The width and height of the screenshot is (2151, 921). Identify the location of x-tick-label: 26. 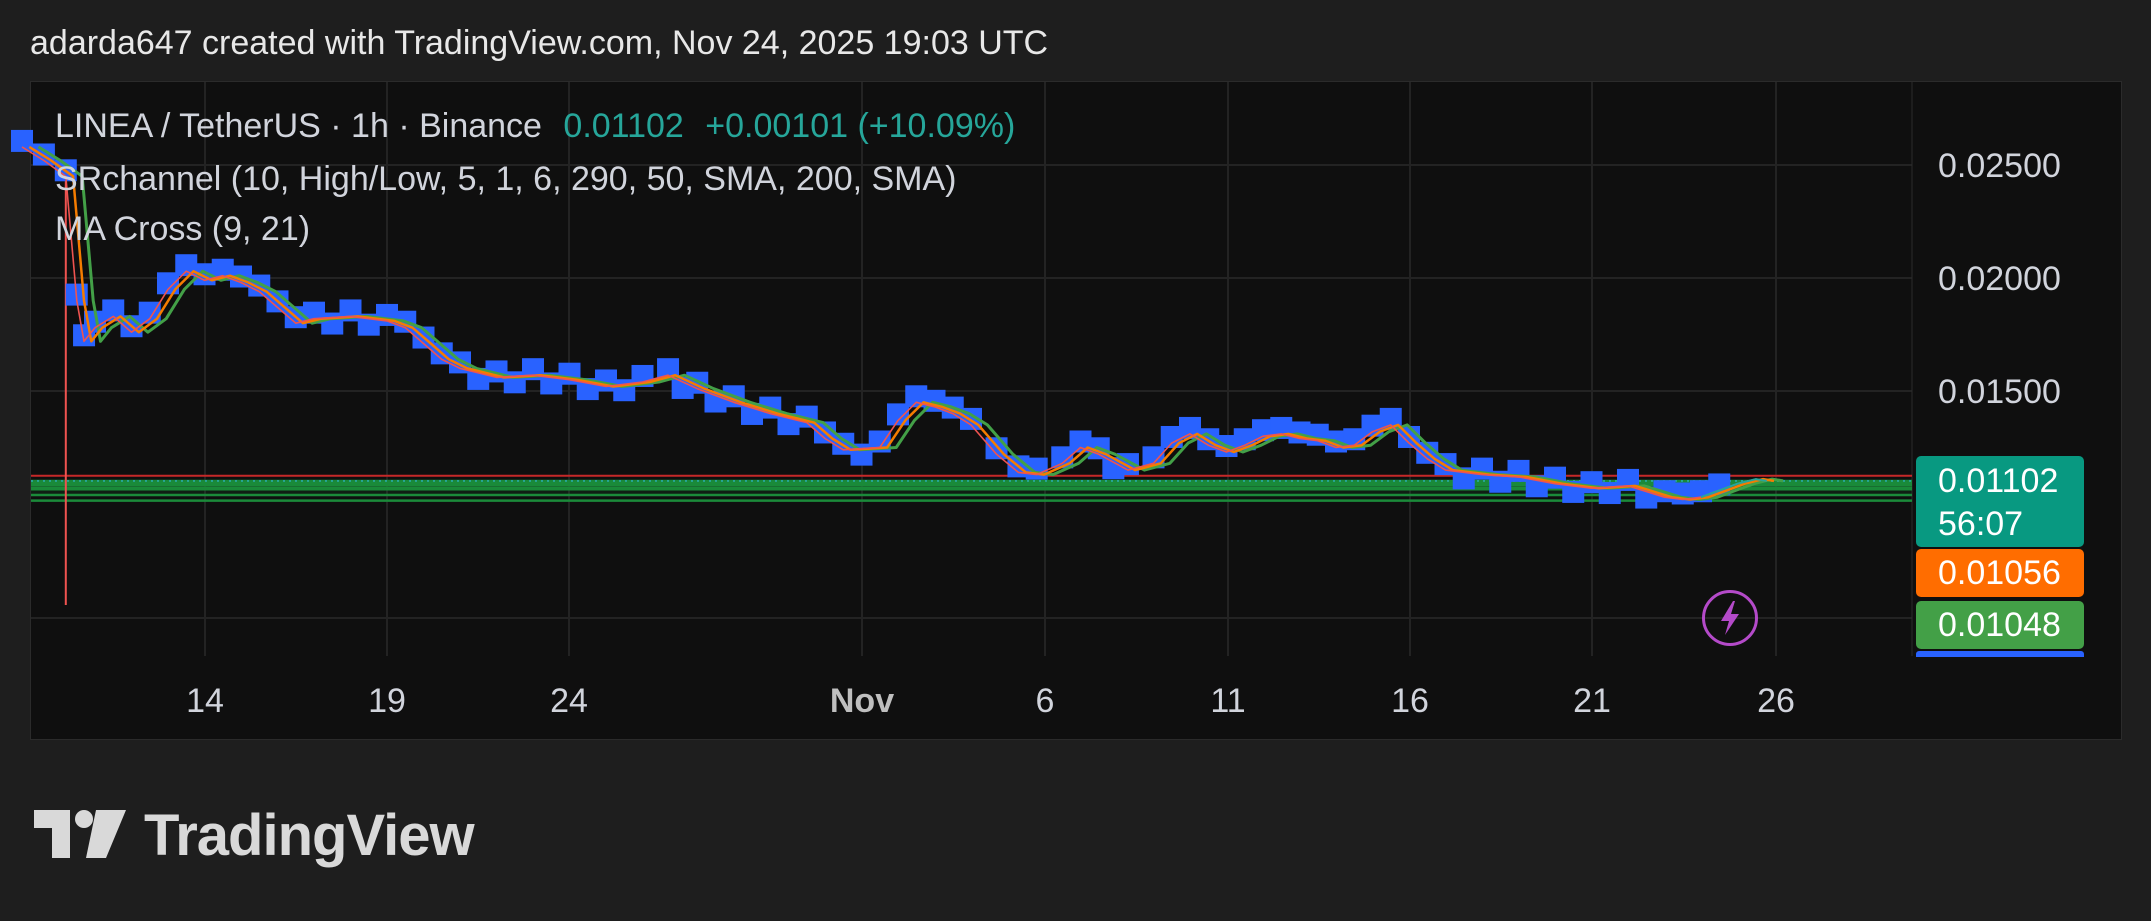
(1776, 701).